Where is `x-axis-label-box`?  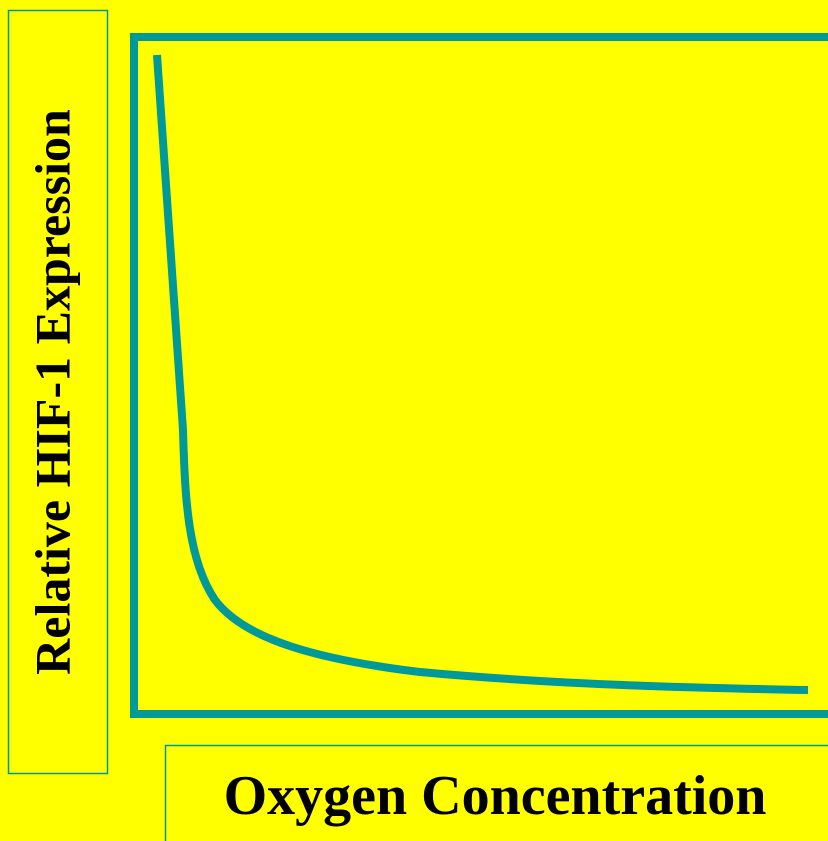
x-axis-label-box is located at coordinates (496, 792).